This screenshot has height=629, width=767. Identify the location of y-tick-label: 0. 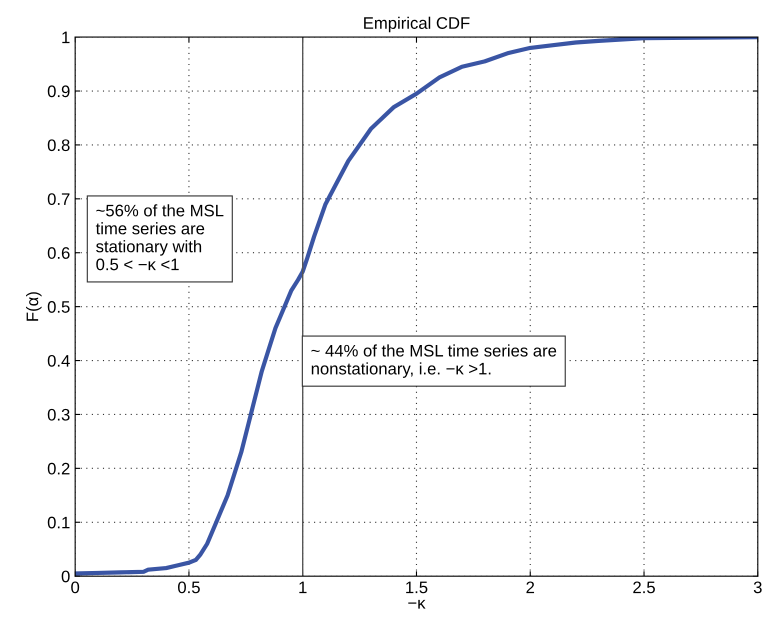
(66, 576).